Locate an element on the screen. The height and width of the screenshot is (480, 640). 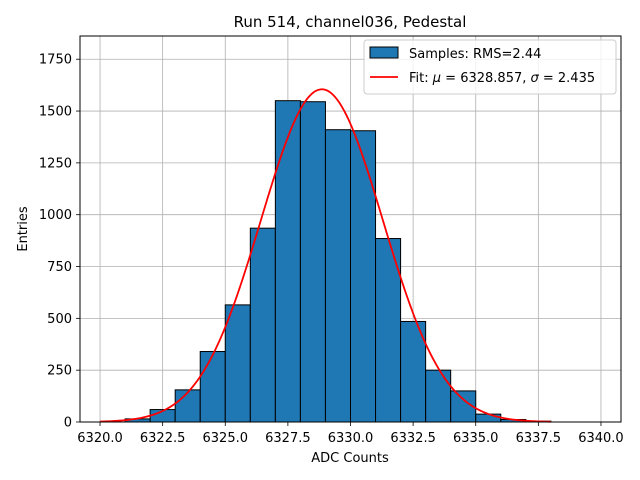
x-tick-label: 6332.5 is located at coordinates (413, 438).